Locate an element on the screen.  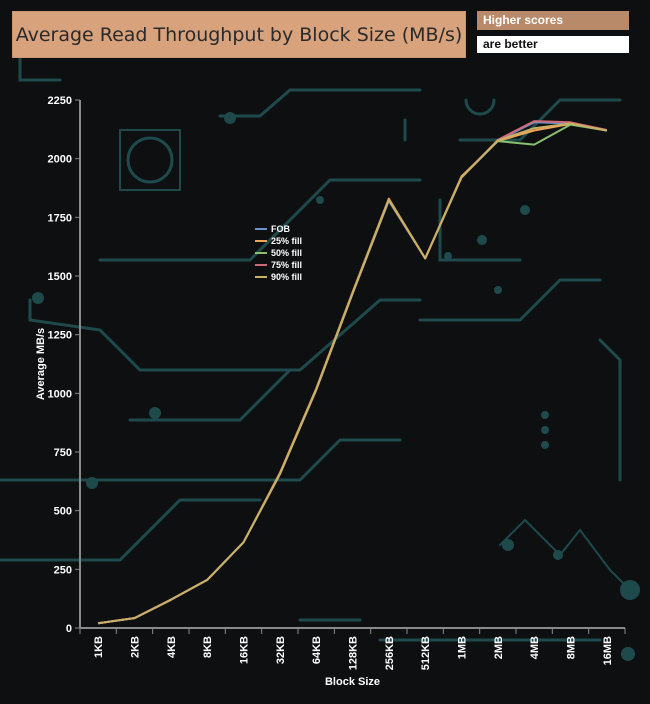
legend-label: 75% fill is located at coordinates (286, 265).